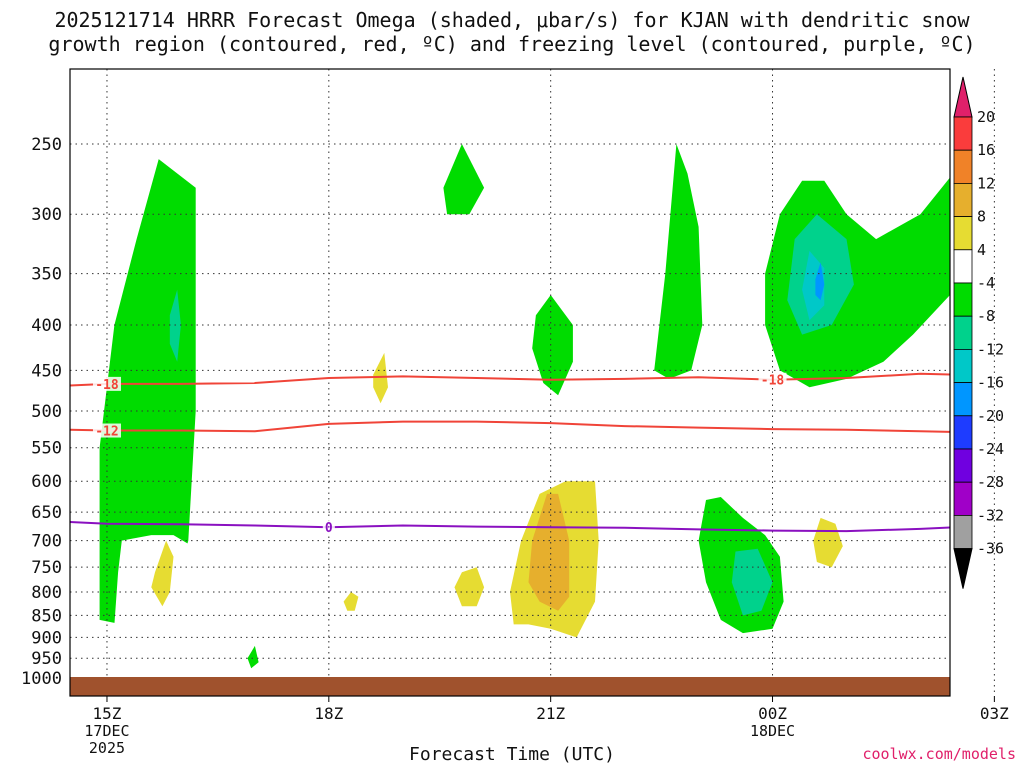  Describe the element at coordinates (990, 416) in the screenshot. I see `colorbar-label: -20` at that location.